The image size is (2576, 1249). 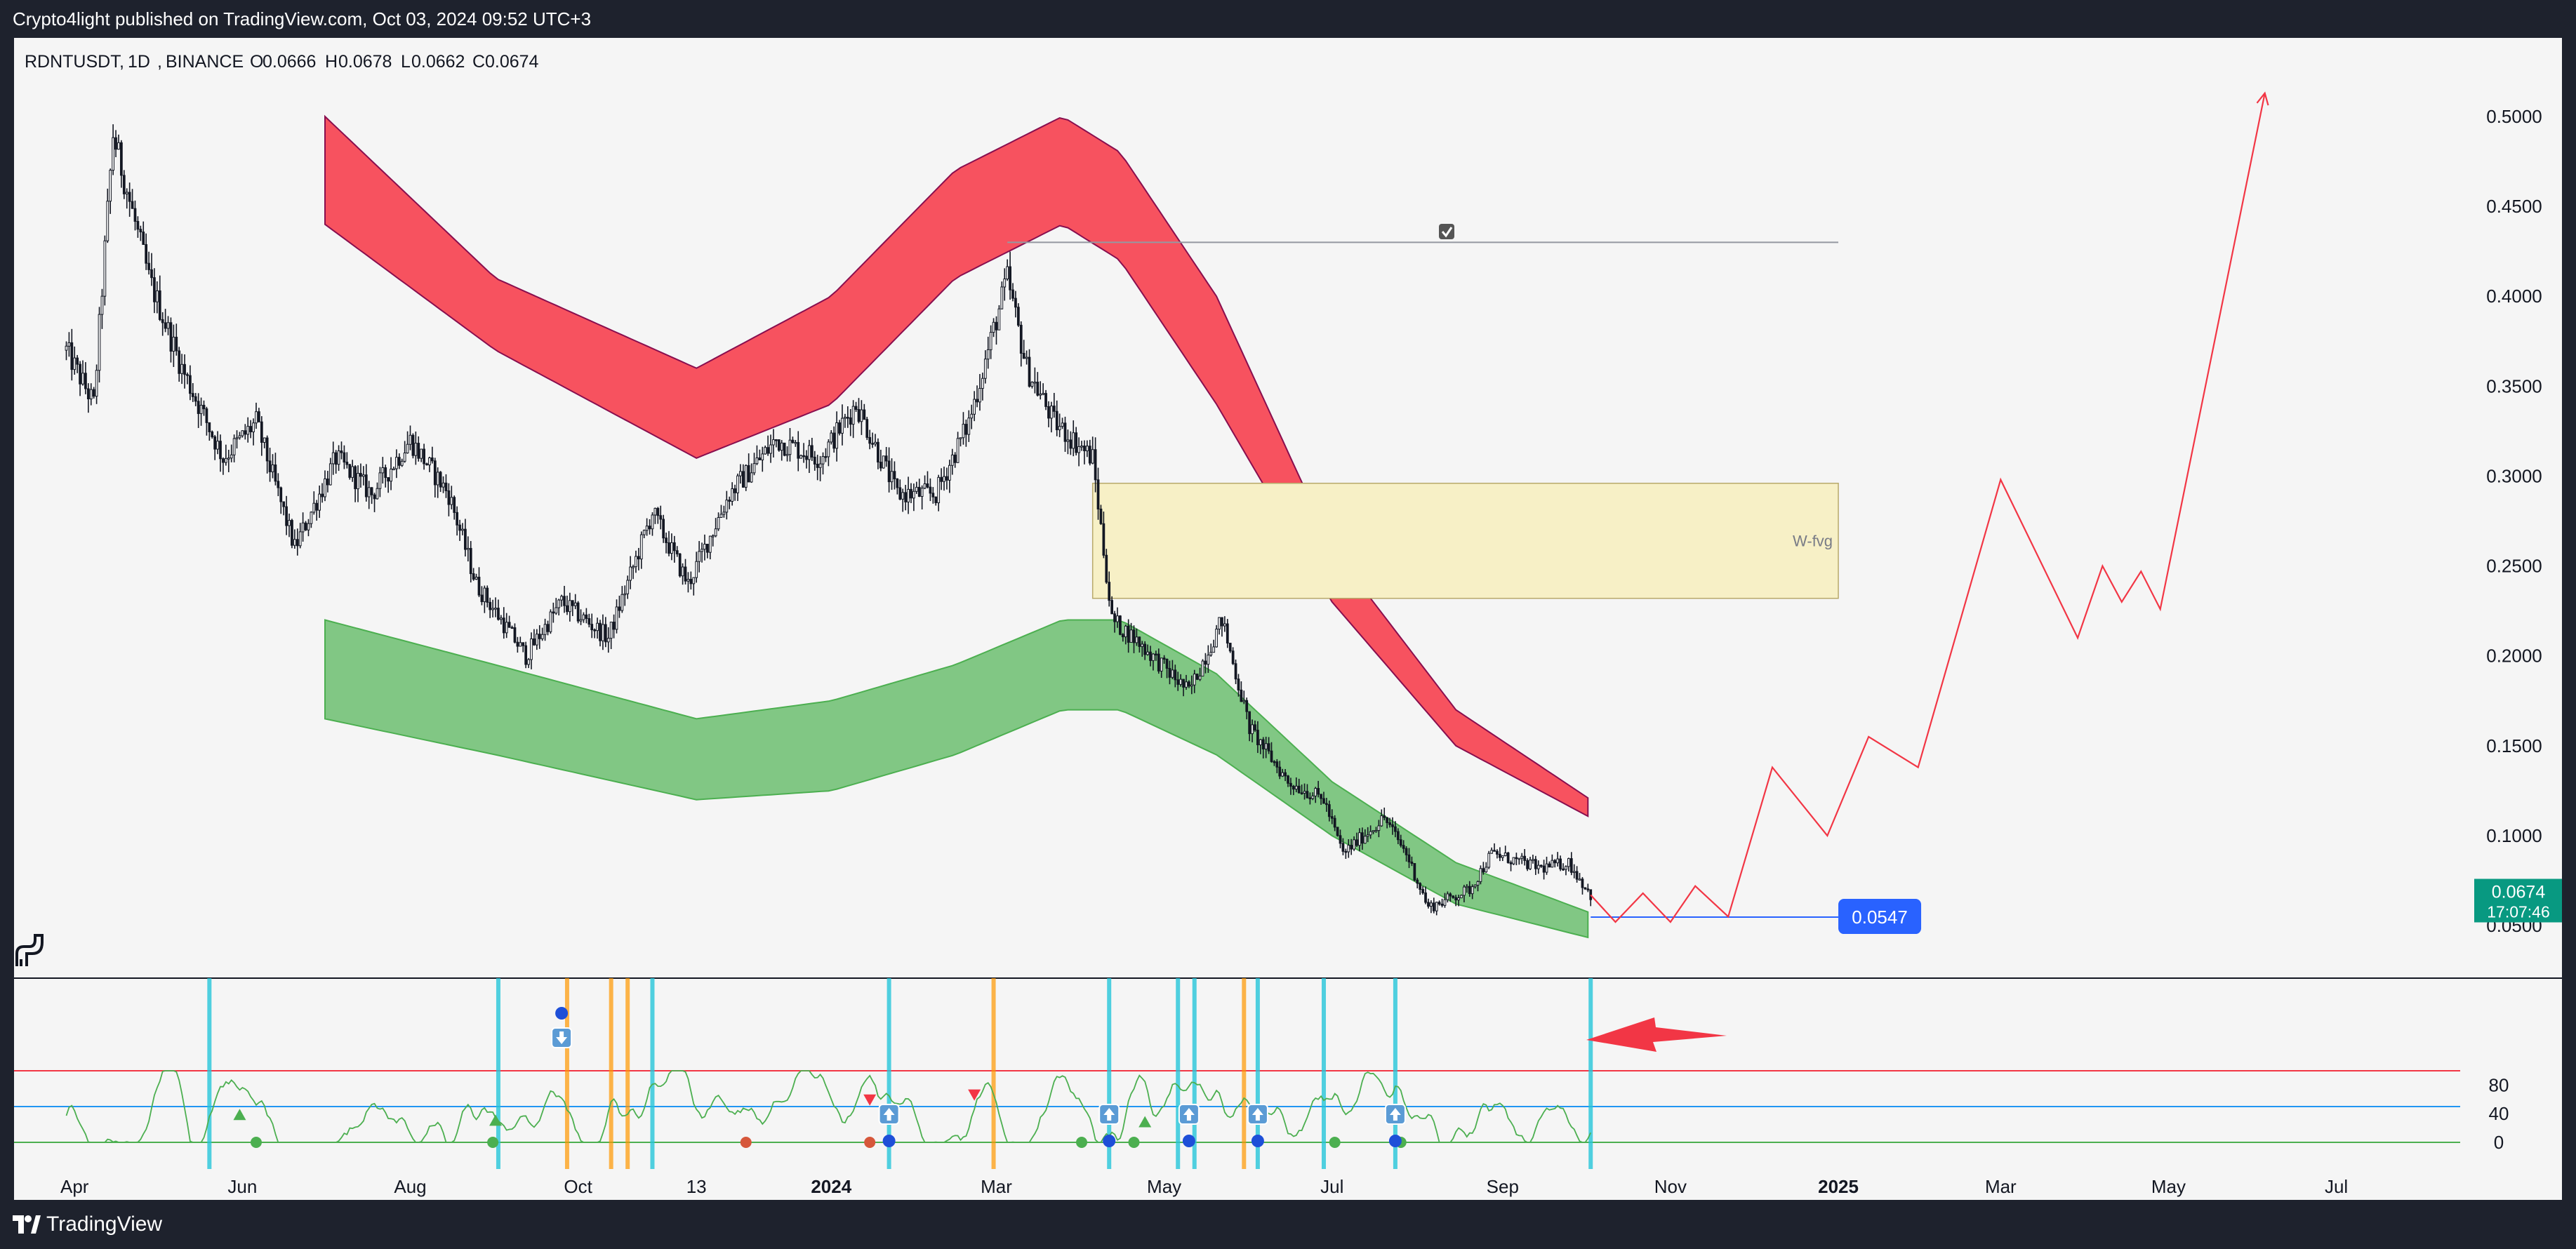 I want to click on support-line-badge, so click(x=1880, y=917).